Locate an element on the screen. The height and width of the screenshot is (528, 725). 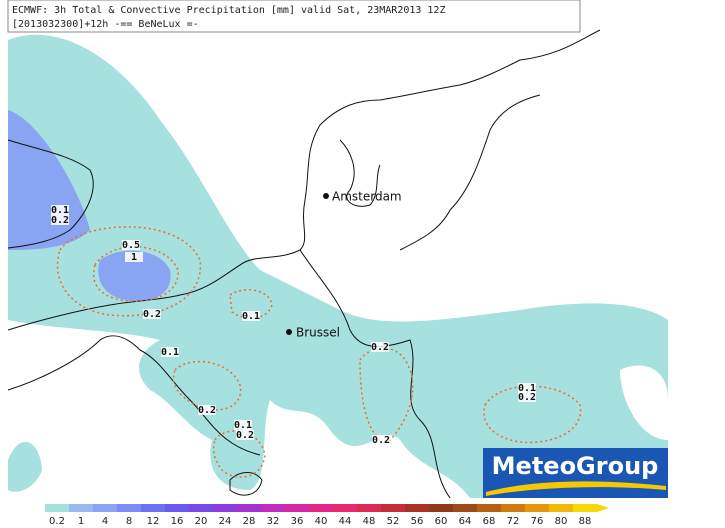
colorbar-tick-label: 72 is located at coordinates (513, 521).